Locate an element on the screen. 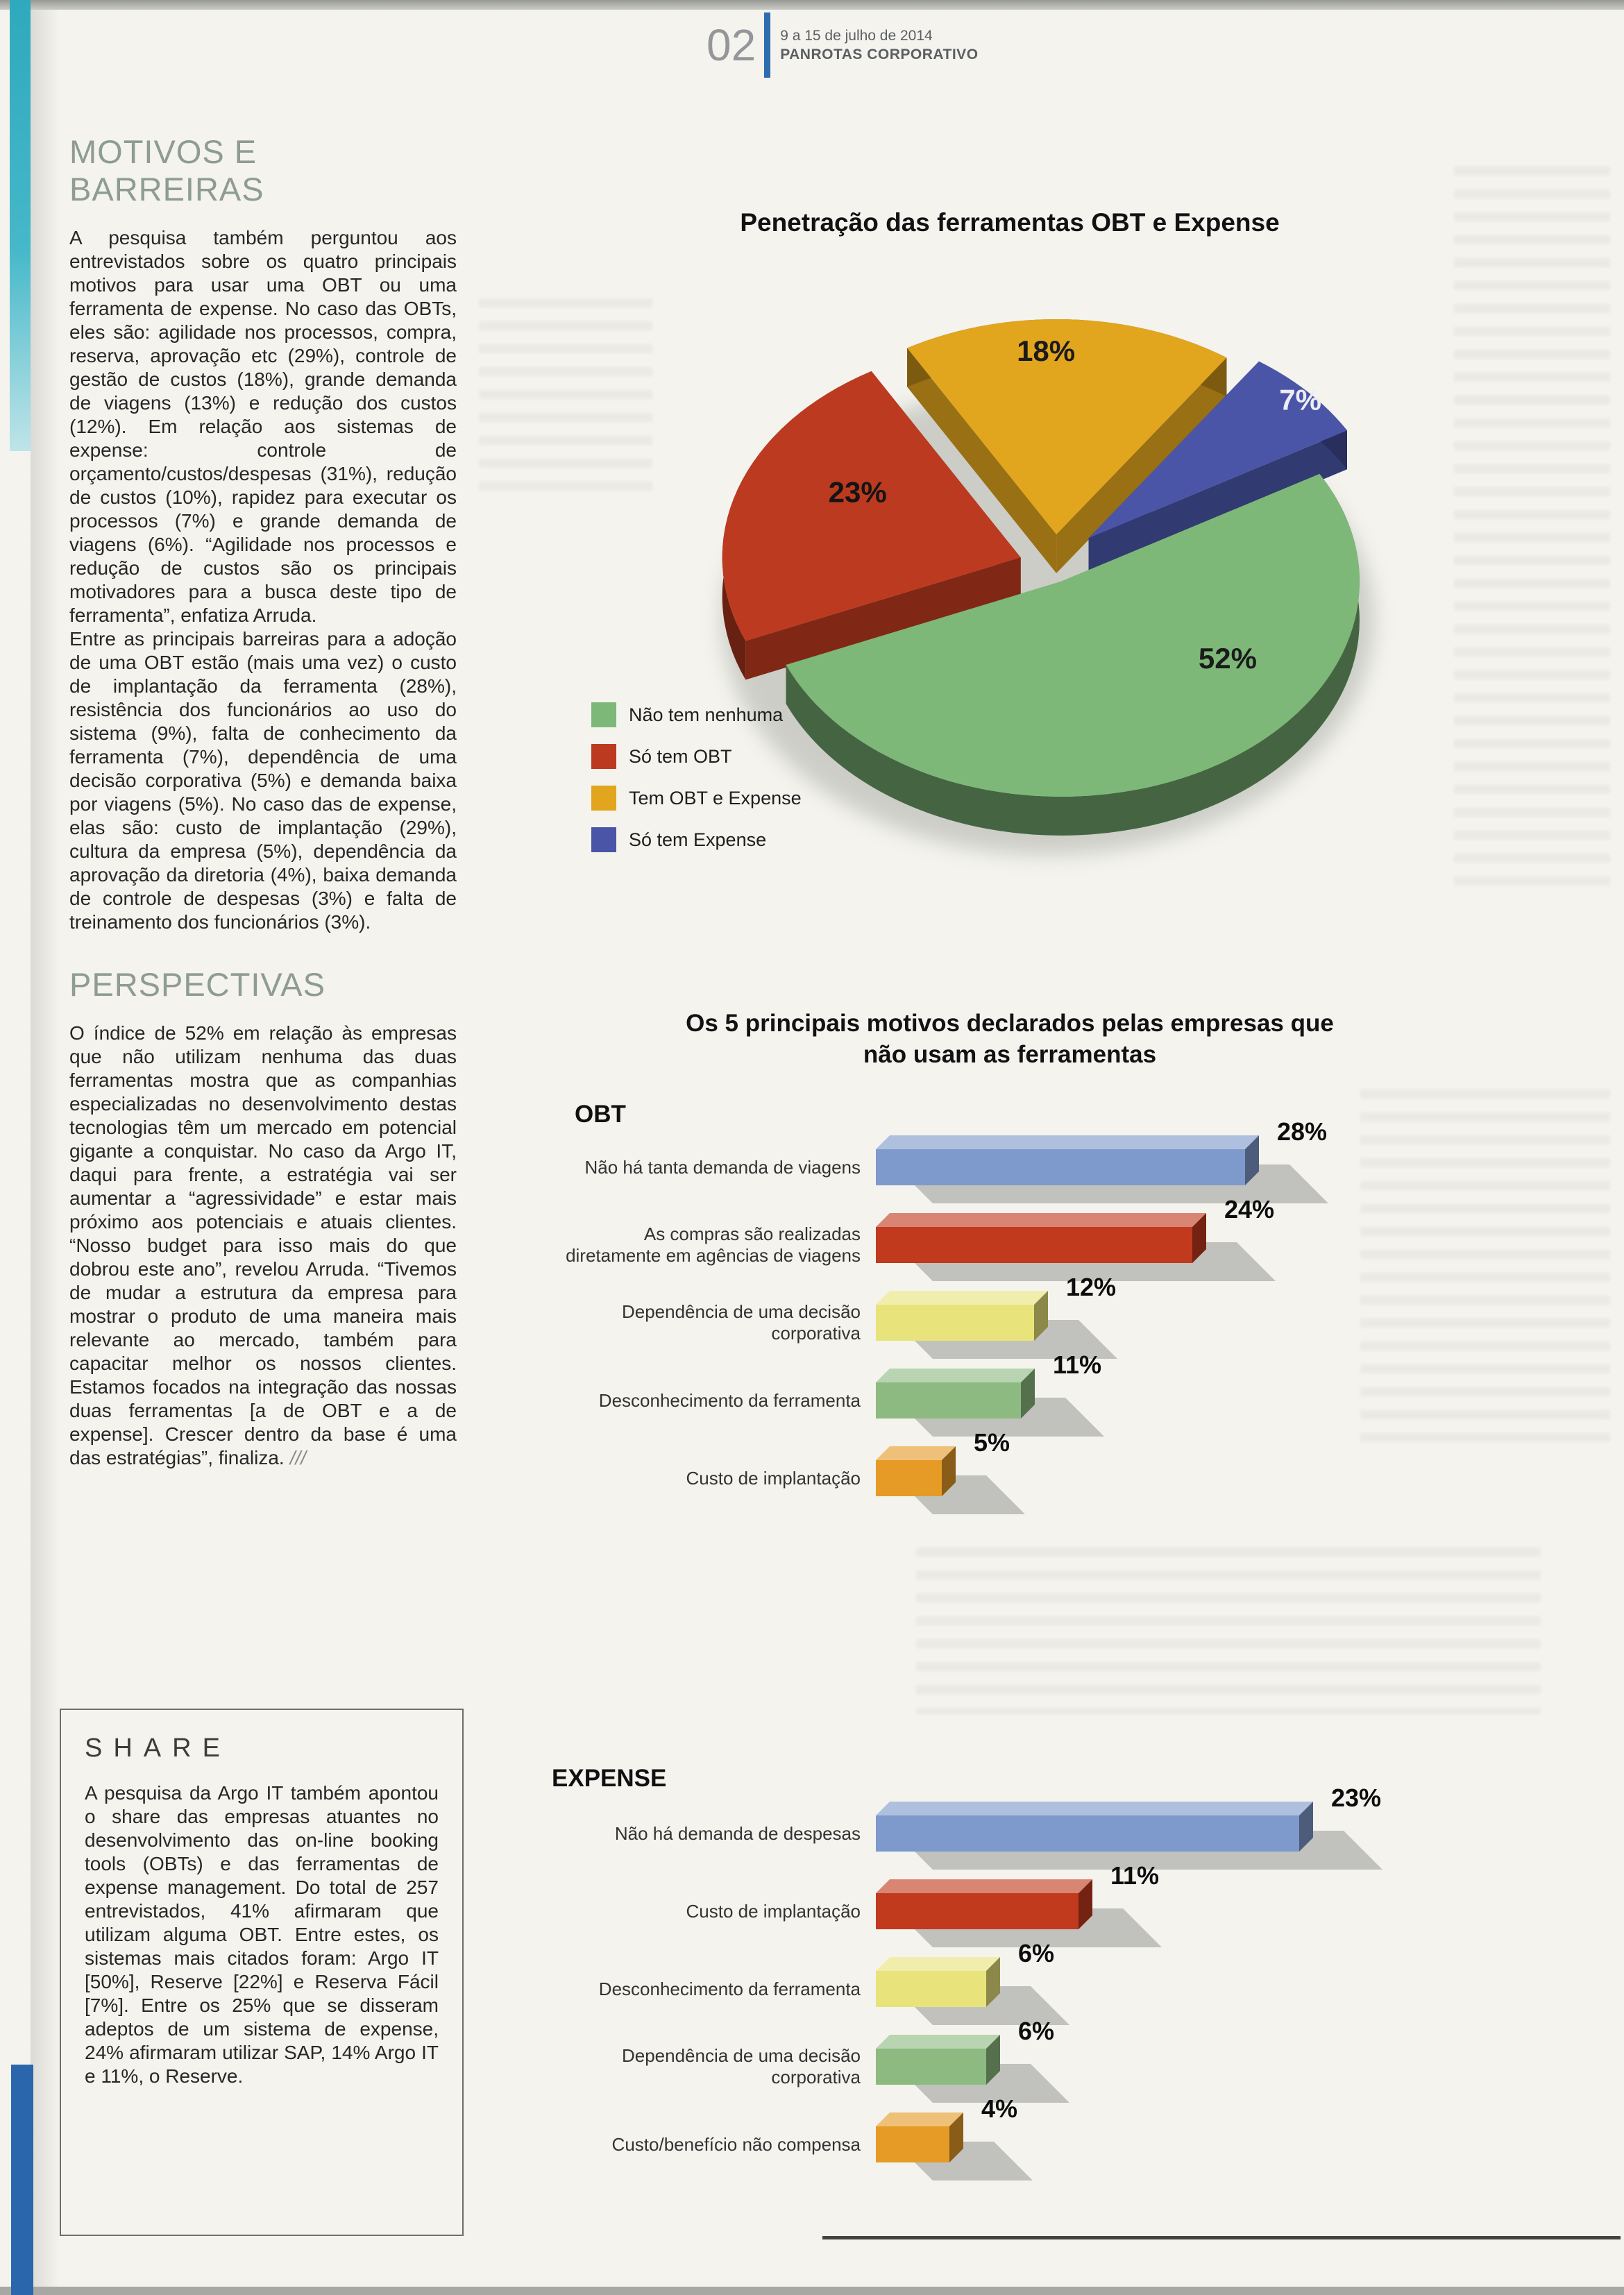 This screenshot has height=2295, width=1624. pie-slice-value: 23% is located at coordinates (858, 492).